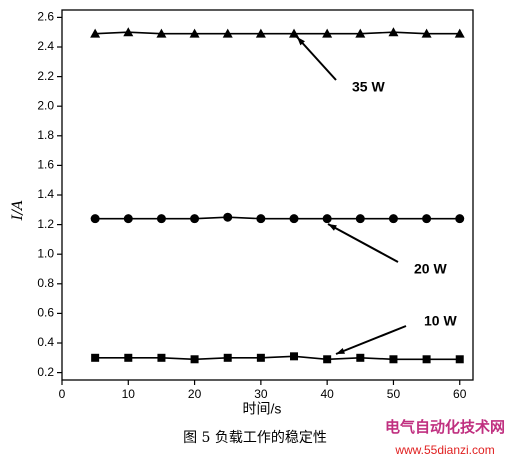 The height and width of the screenshot is (463, 522). I want to click on y-tick-label: 2.6, so click(45, 17).